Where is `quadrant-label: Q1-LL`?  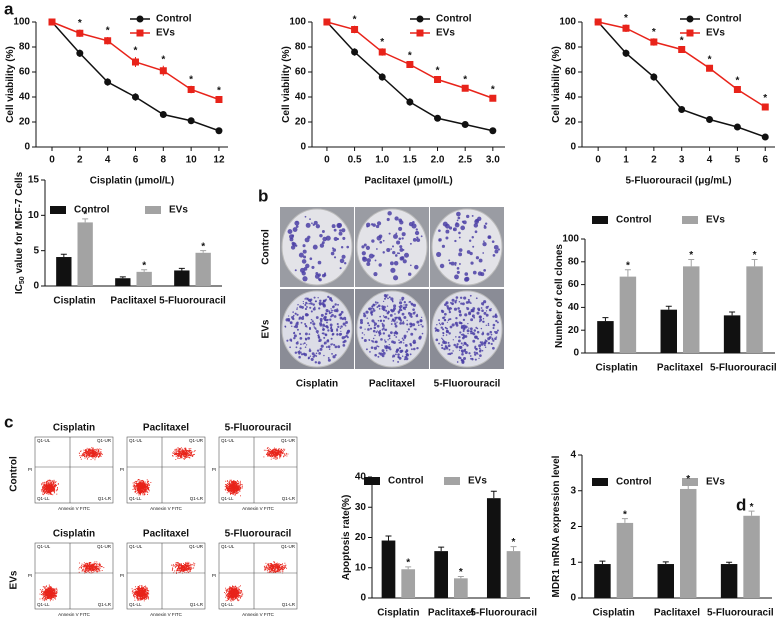 quadrant-label: Q1-LL is located at coordinates (135, 498).